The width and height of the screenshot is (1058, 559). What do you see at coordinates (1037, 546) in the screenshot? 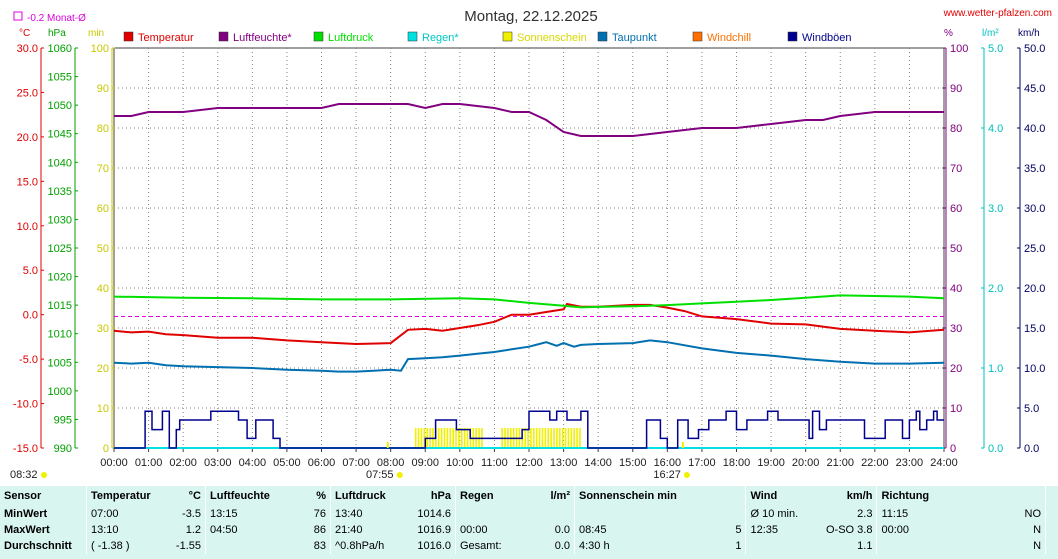
I see `cell: N` at bounding box center [1037, 546].